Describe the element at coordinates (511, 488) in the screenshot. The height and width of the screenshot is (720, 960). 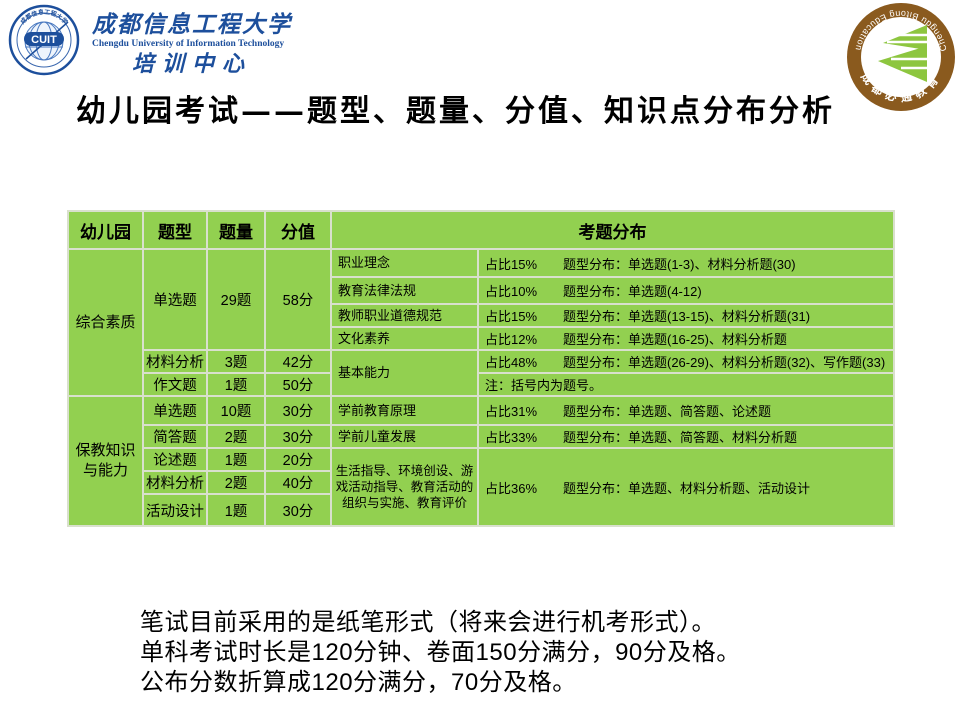
I see `ratio-label: 占比36%` at that location.